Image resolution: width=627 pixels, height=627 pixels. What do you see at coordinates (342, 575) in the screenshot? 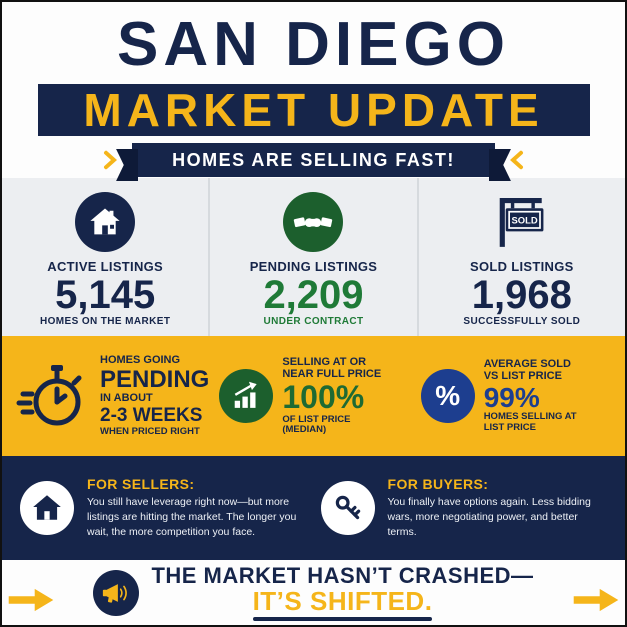
I see `footer-line1: THE MARKET HASN’T CRASHED—` at bounding box center [342, 575].